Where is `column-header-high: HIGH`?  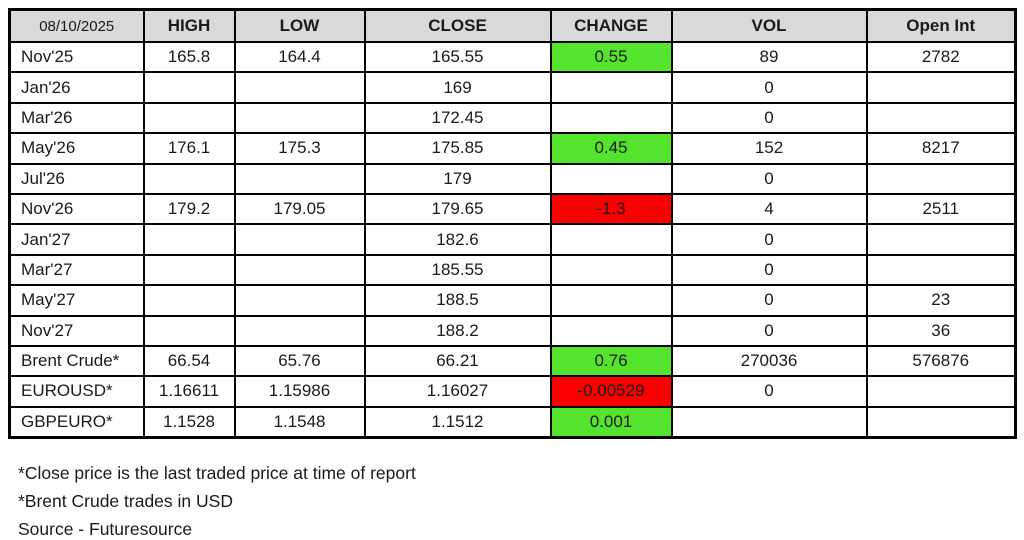
column-header-high: HIGH is located at coordinates (189, 25).